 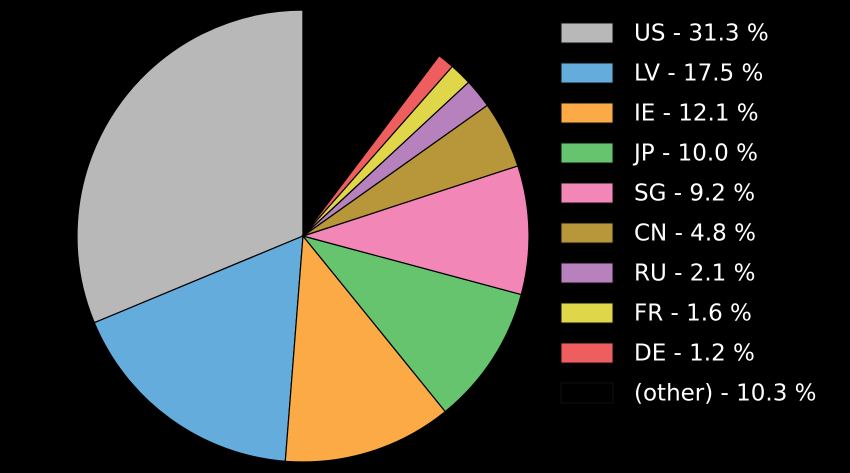 I want to click on legend-label: DE - 1.2 %, so click(x=694, y=354).